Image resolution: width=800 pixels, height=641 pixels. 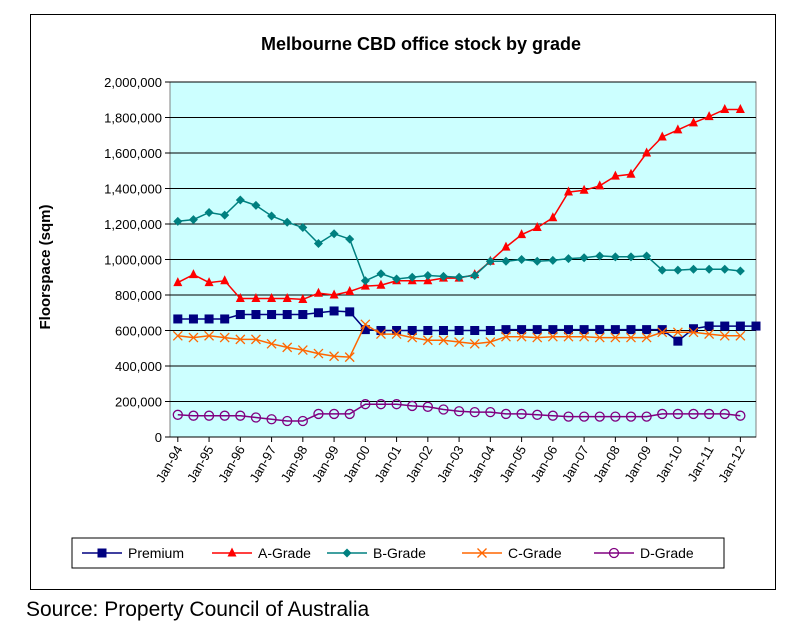 What do you see at coordinates (421, 44) in the screenshot?
I see `chart-title: Melbourne CBD office stock by grade` at bounding box center [421, 44].